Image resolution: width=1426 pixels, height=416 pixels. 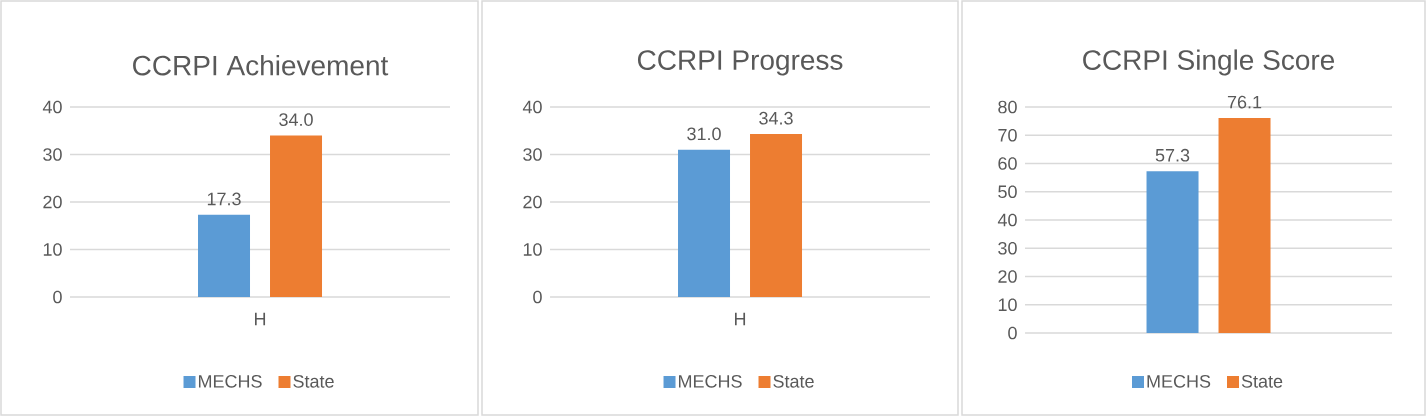 I want to click on data-label: 57.3, so click(x=1172, y=155).